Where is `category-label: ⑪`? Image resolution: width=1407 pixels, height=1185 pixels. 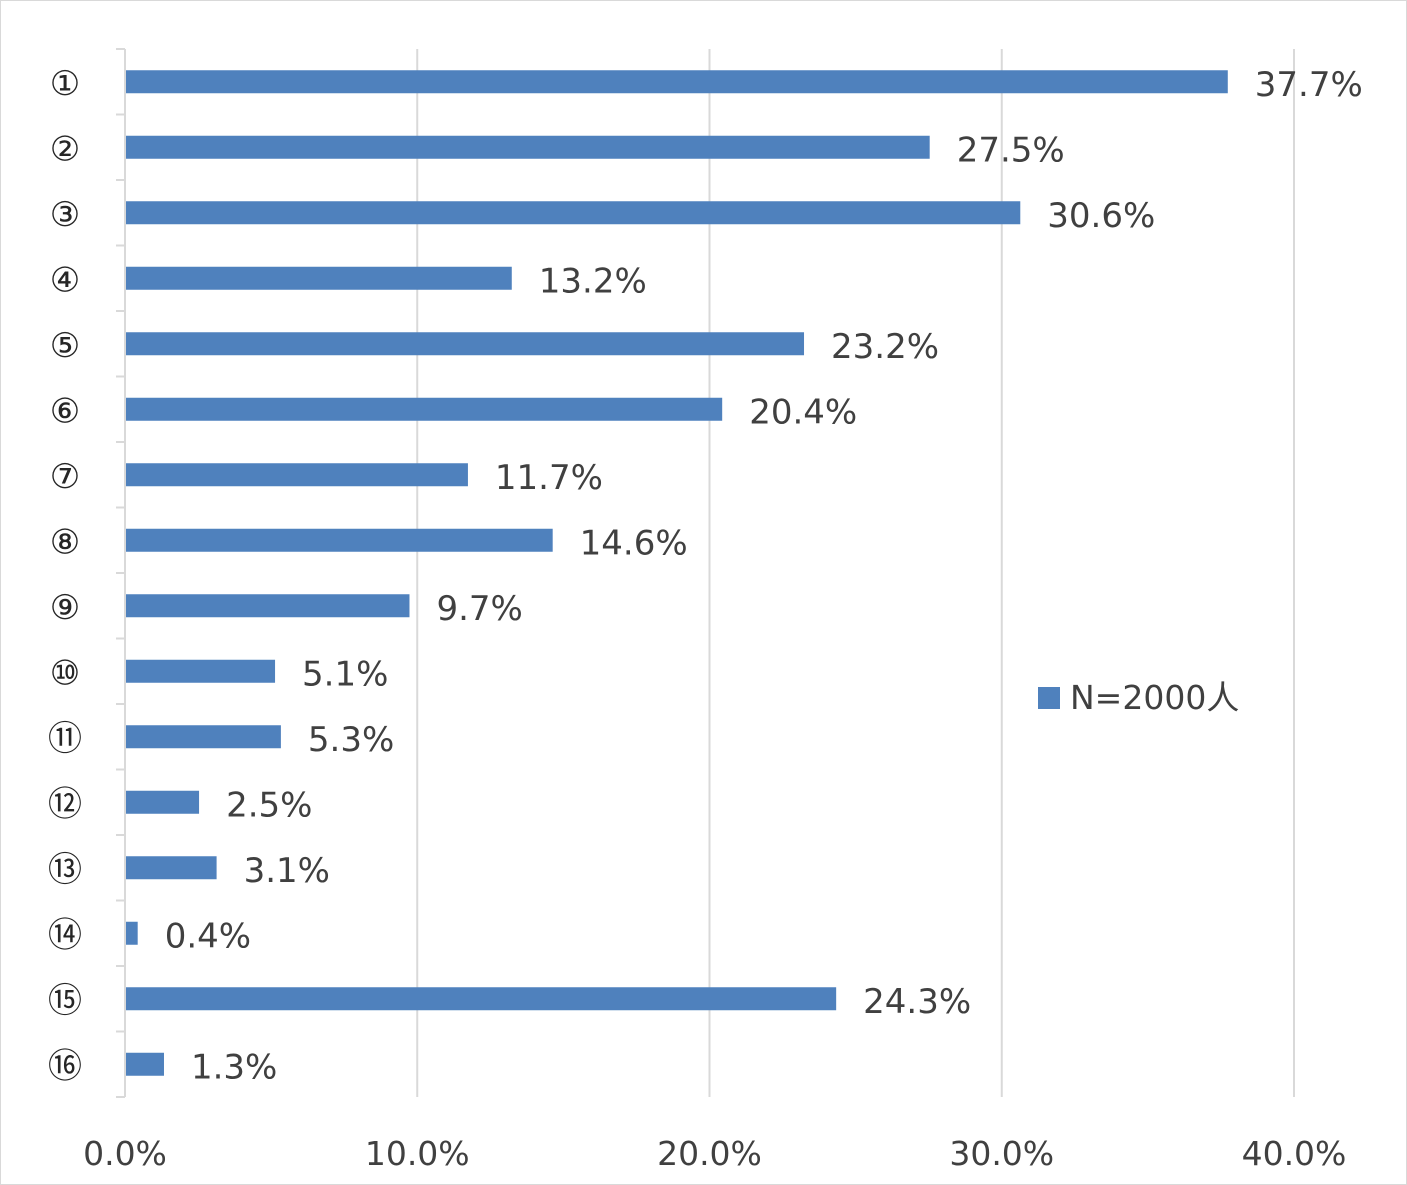 category-label: ⑪ is located at coordinates (65, 739).